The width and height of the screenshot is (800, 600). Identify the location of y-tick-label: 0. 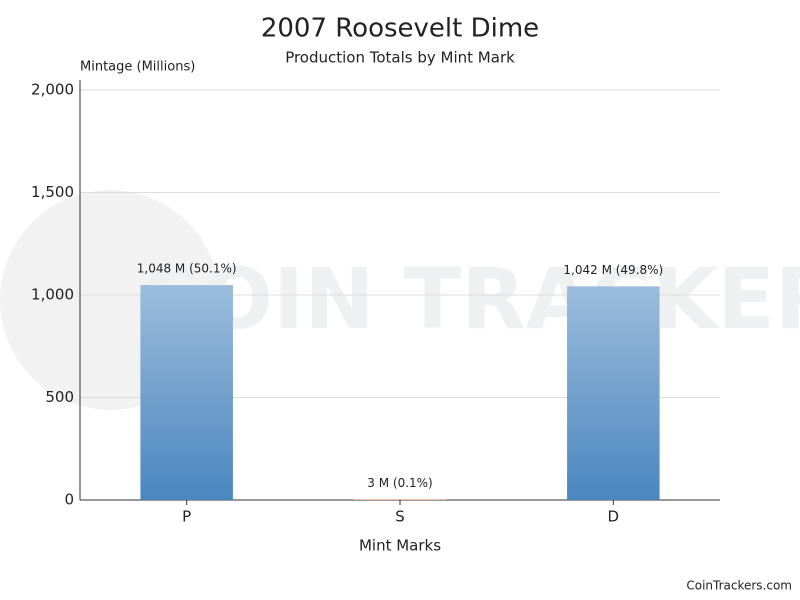
(69, 500).